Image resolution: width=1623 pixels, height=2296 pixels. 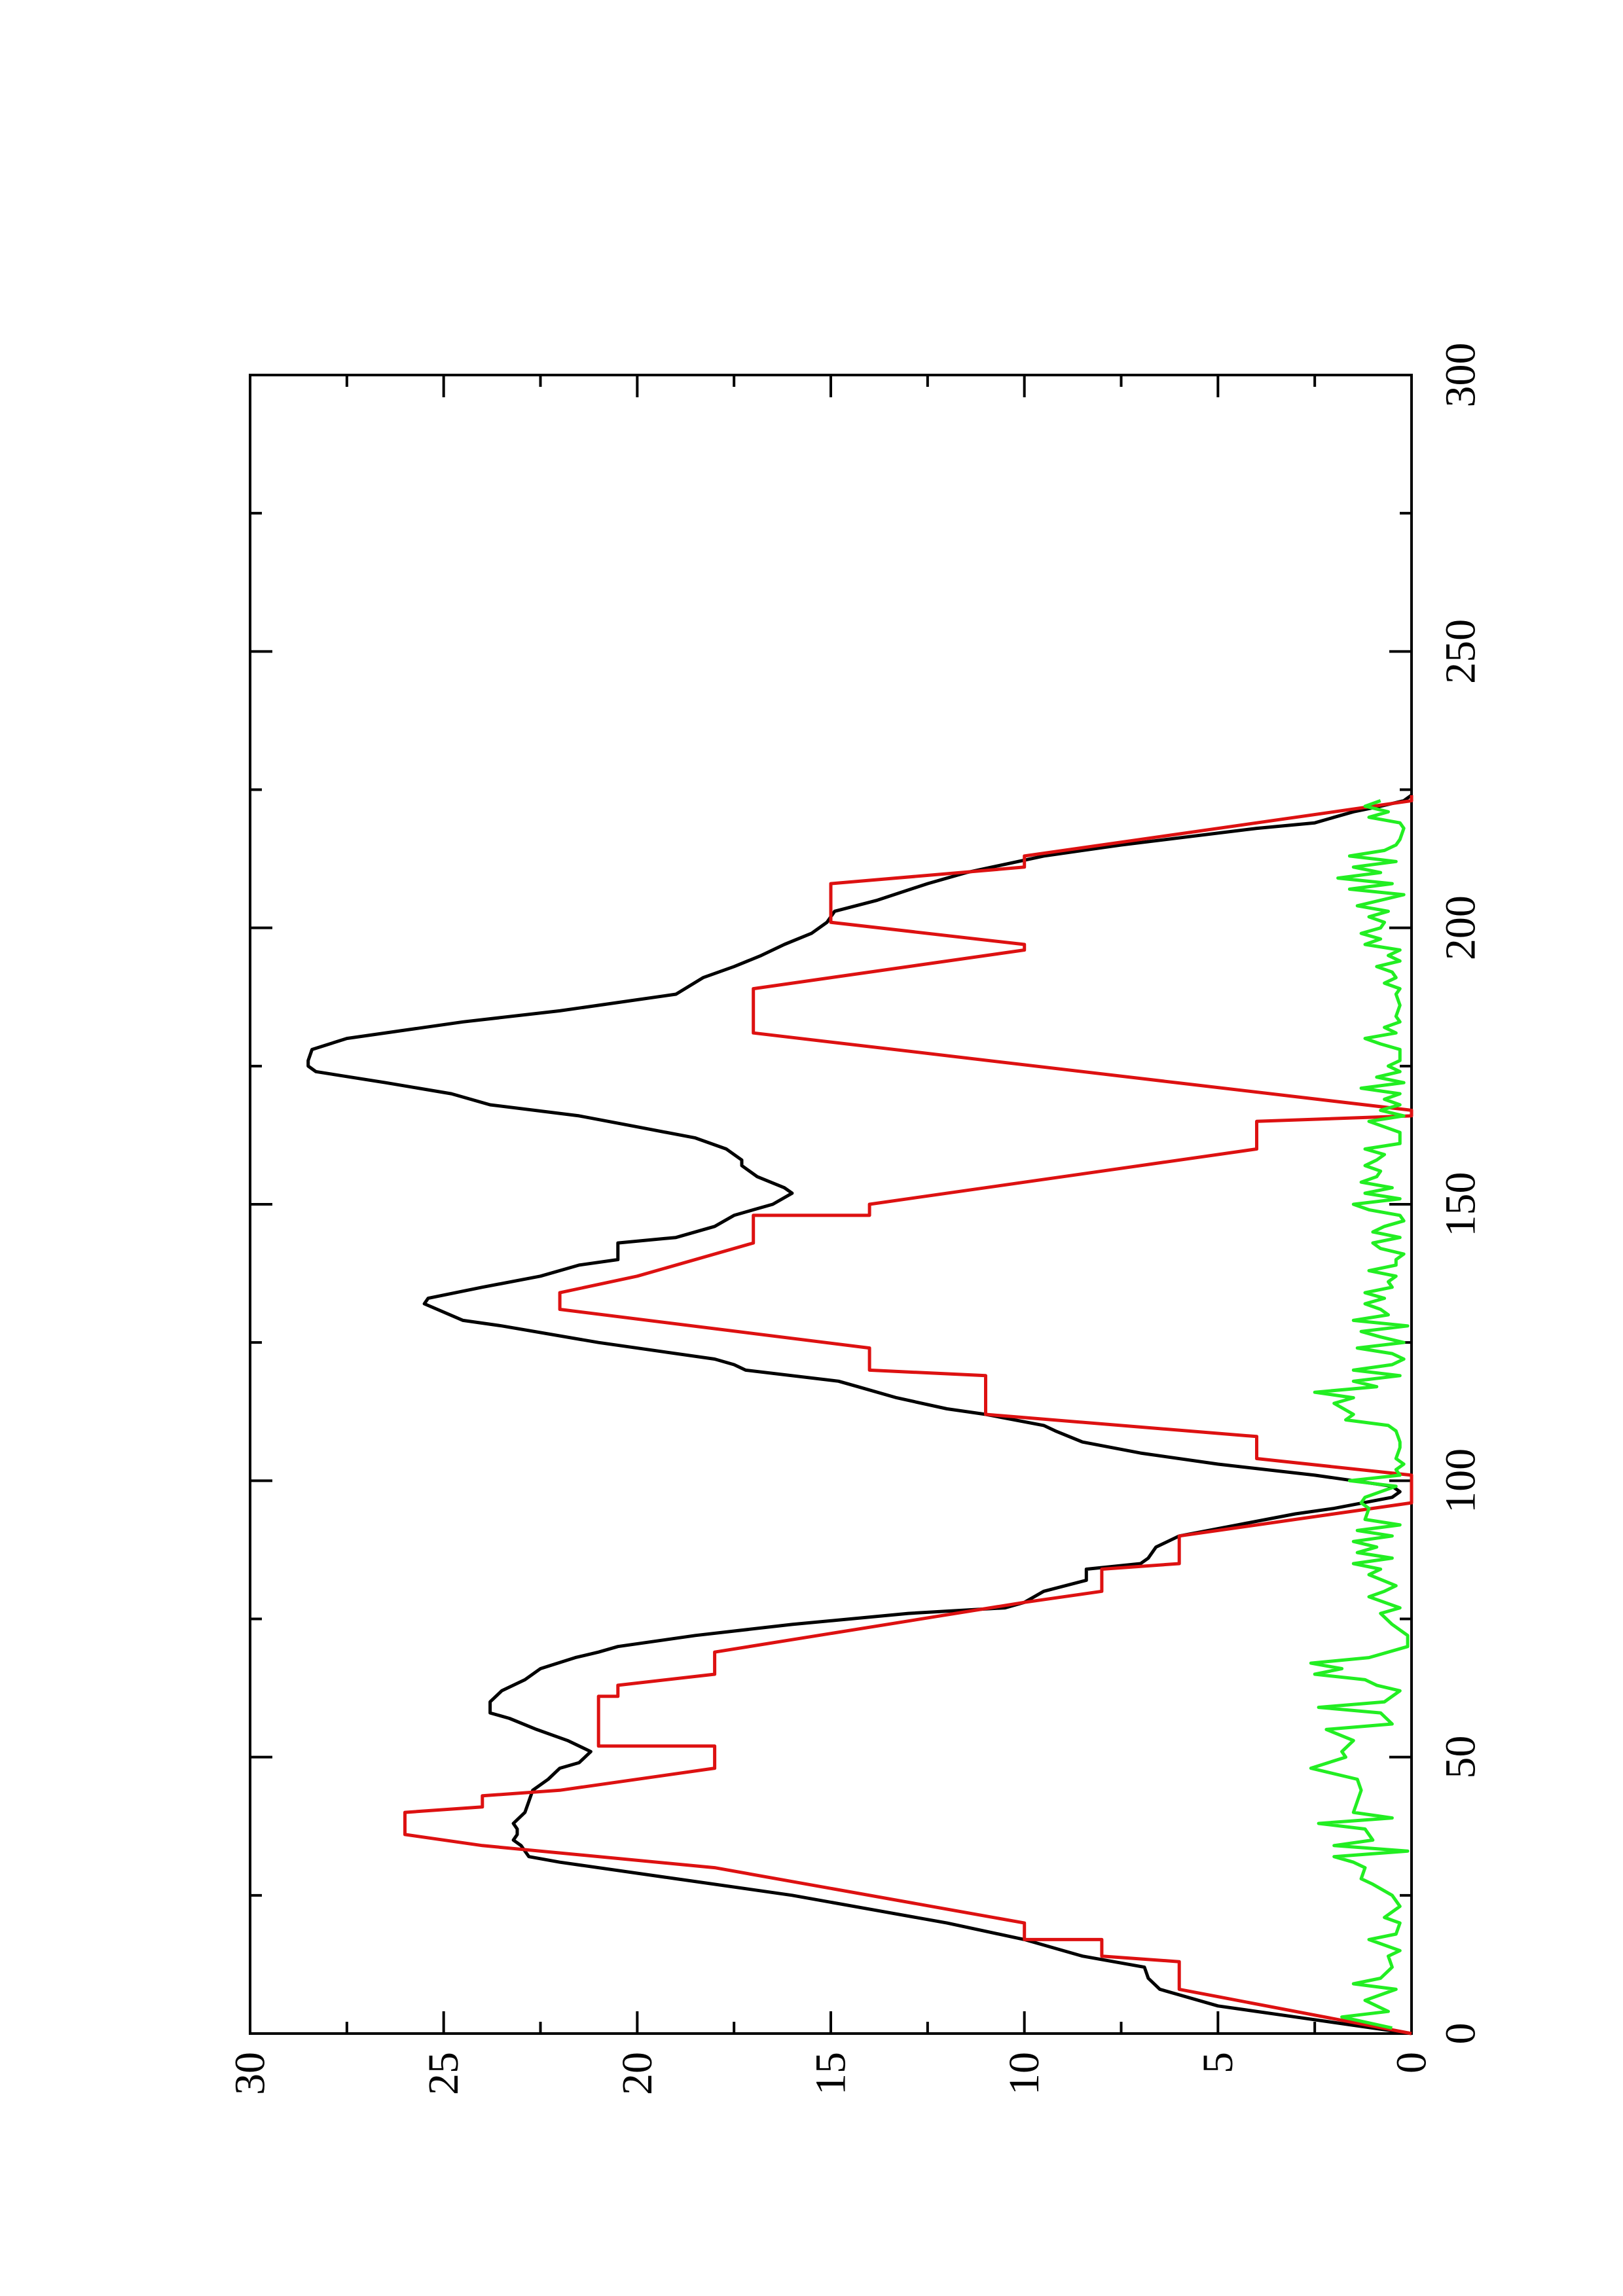 I want to click on x-tick-label: 150, so click(x=1461, y=1204).